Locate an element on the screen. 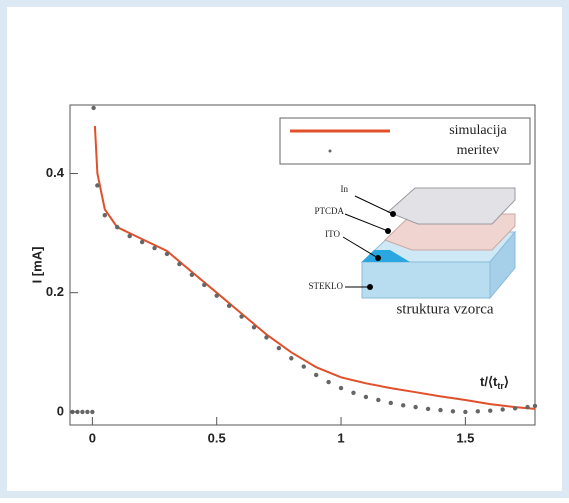 Image resolution: width=569 pixels, height=503 pixels. x-axis-label-main: t/⟨t is located at coordinates (489, 381).